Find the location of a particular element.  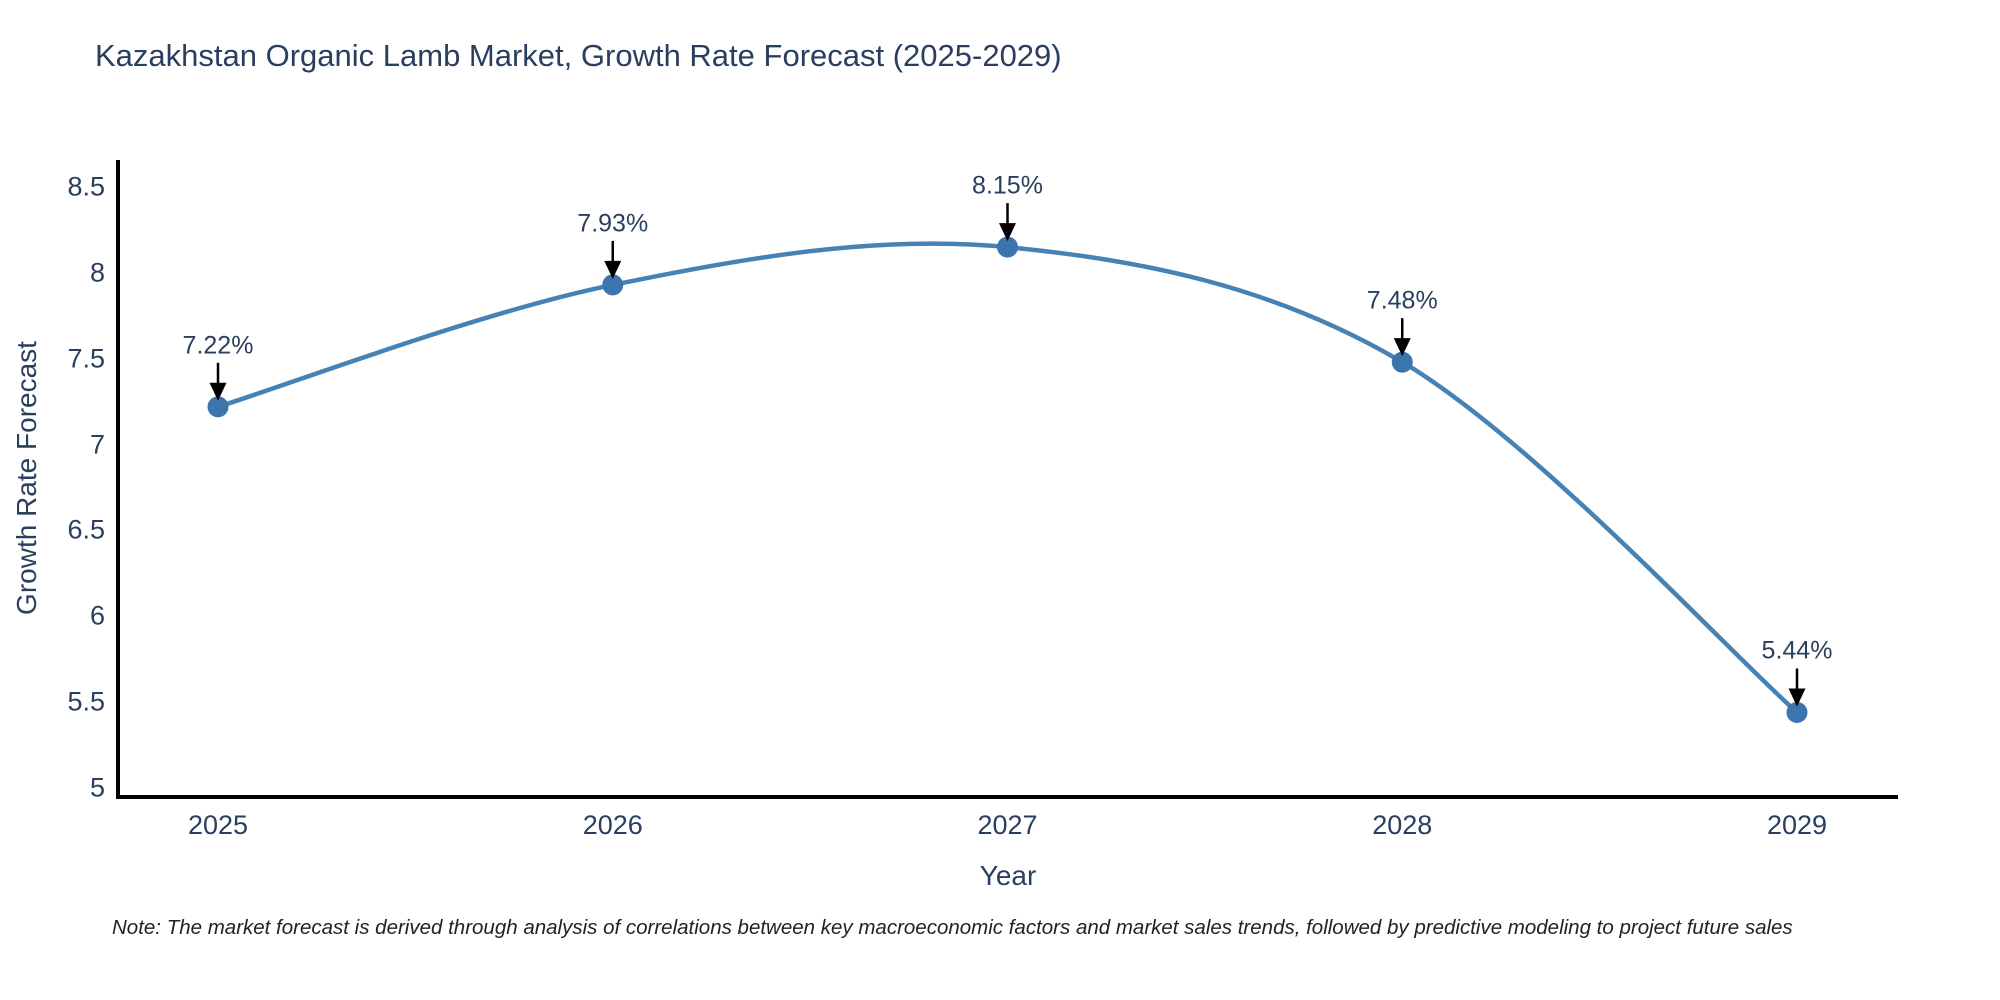

data-label-2027: 8.15% is located at coordinates (1007, 185).